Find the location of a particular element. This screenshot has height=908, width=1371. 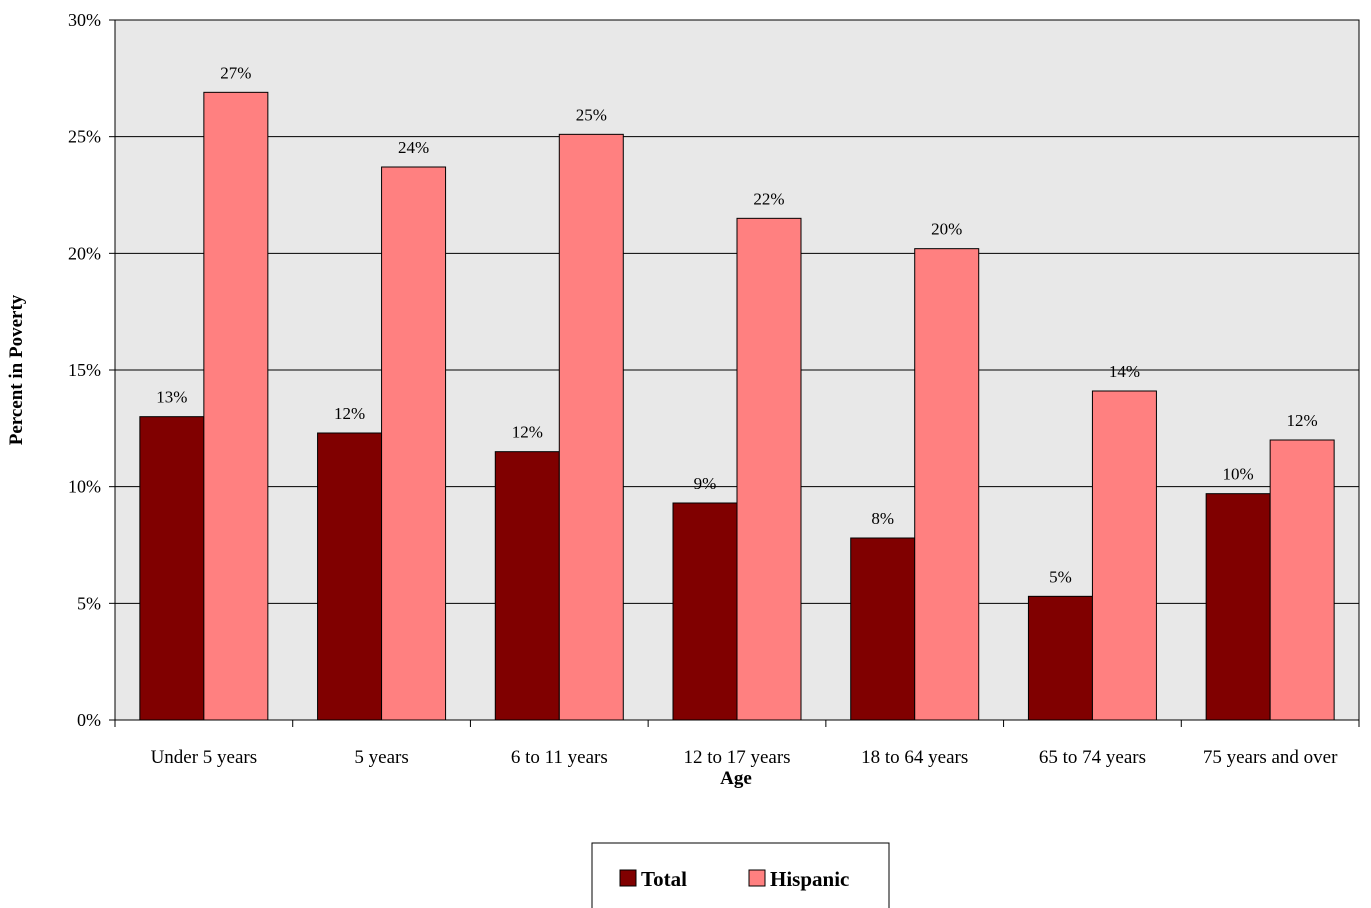

y-tick-label: 25% is located at coordinates (84, 137).